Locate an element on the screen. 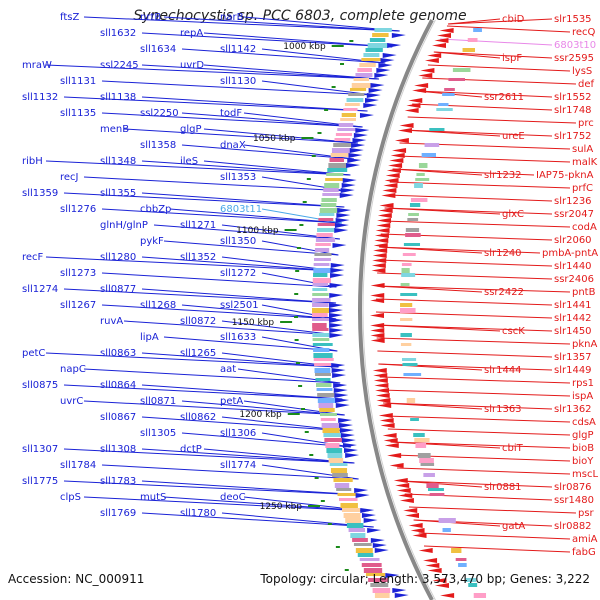  forward-gene-label: sll0872 is located at coordinates (198, 321).